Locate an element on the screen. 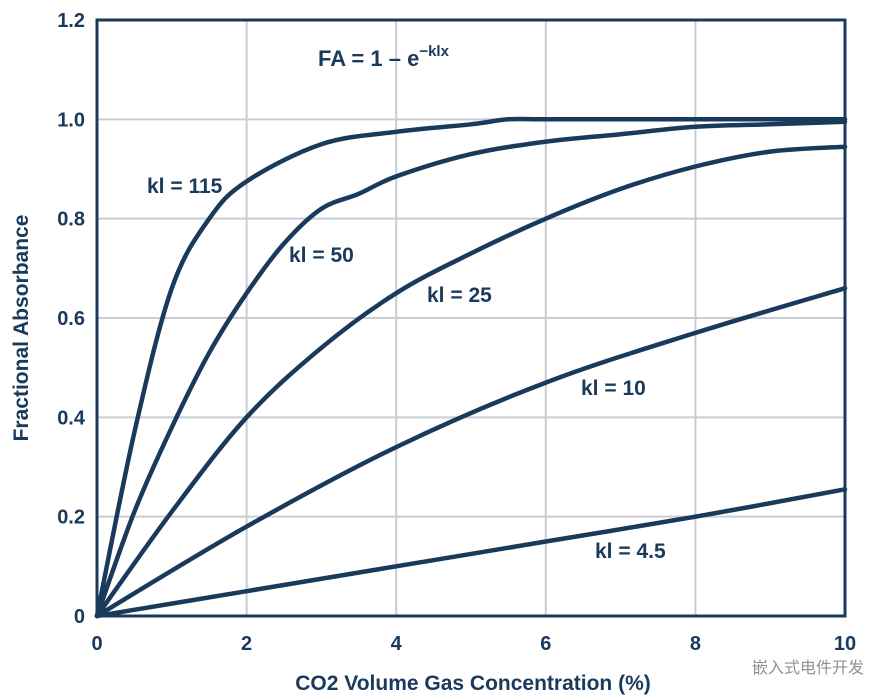  y-axis-label: Fractional Absorbance is located at coordinates (21, 328).